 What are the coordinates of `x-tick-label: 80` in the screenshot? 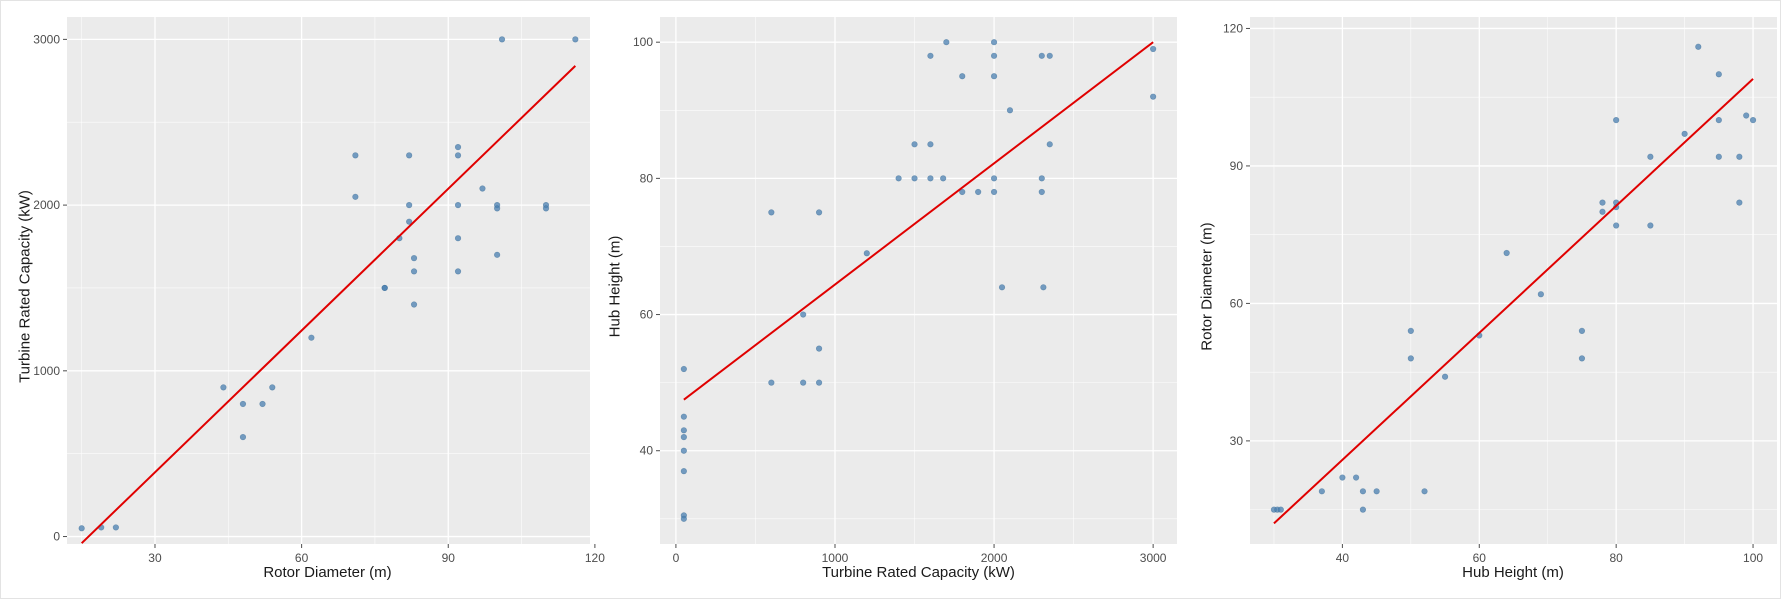 It's located at (1616, 558).